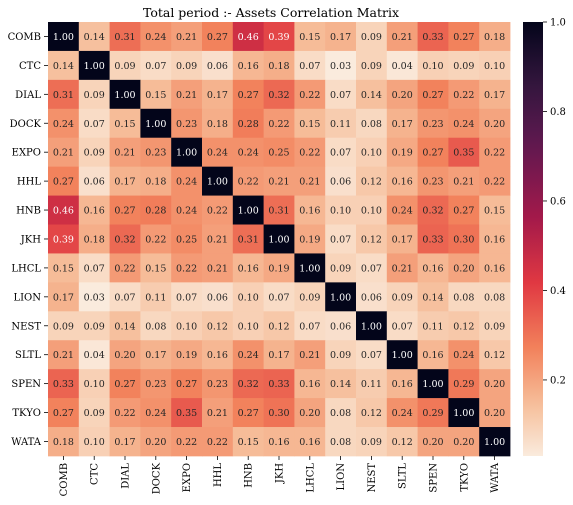 The image size is (573, 505). I want to click on colorbar-tick-label: 0.6, so click(558, 201).